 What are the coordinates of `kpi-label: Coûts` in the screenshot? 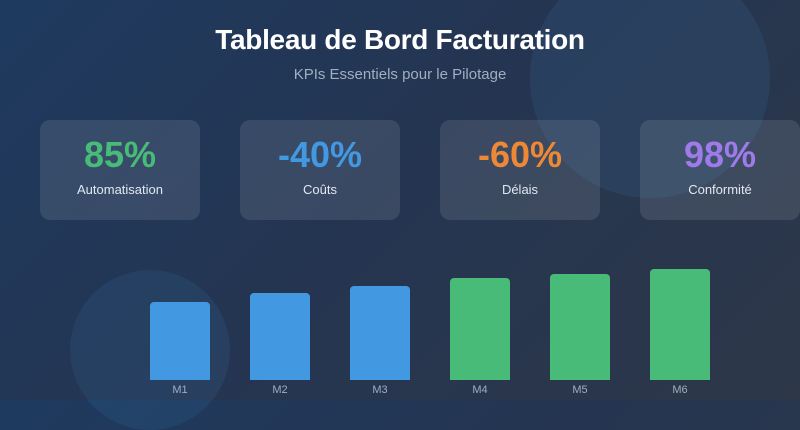 It's located at (320, 189).